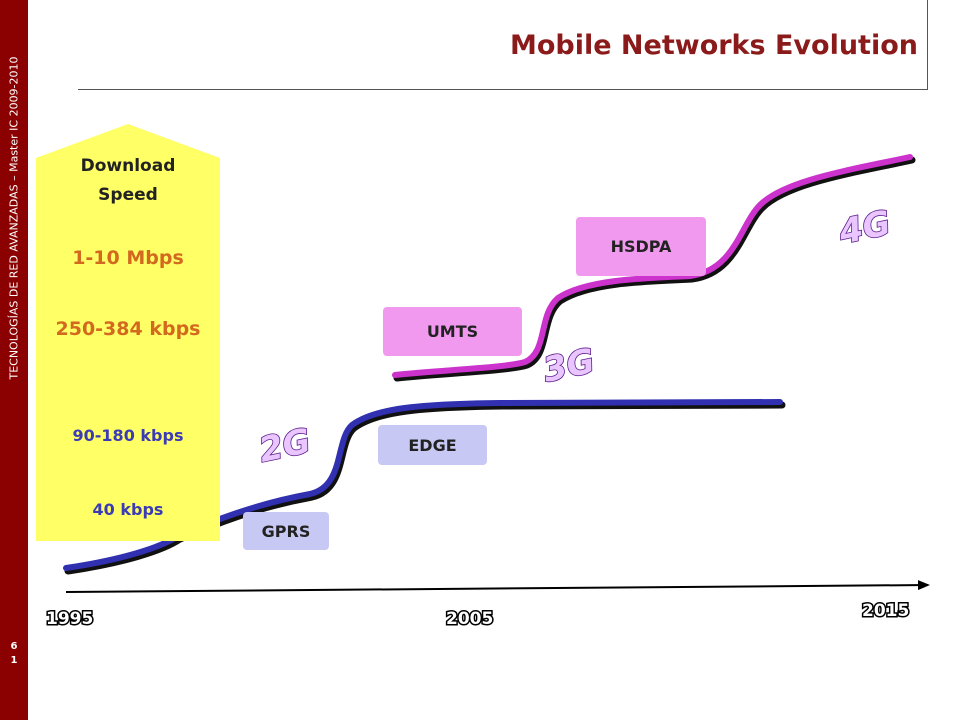 This screenshot has width=960, height=720. I want to click on title-underline, so click(503, 89).